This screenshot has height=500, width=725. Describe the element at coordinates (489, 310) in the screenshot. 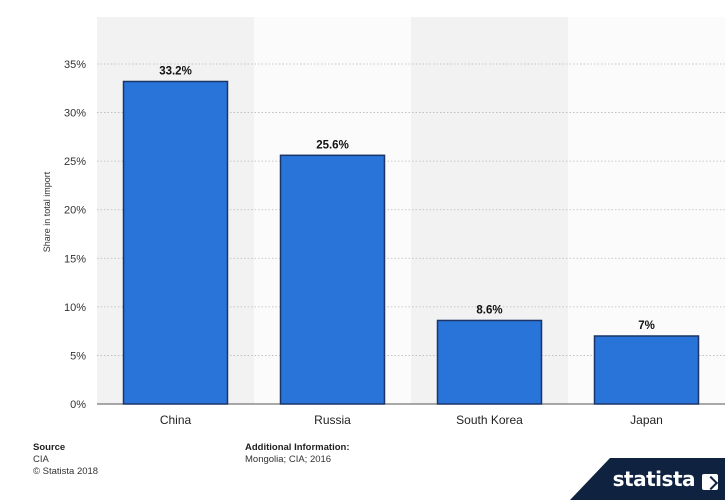

I see `data-label: 8.6%` at that location.